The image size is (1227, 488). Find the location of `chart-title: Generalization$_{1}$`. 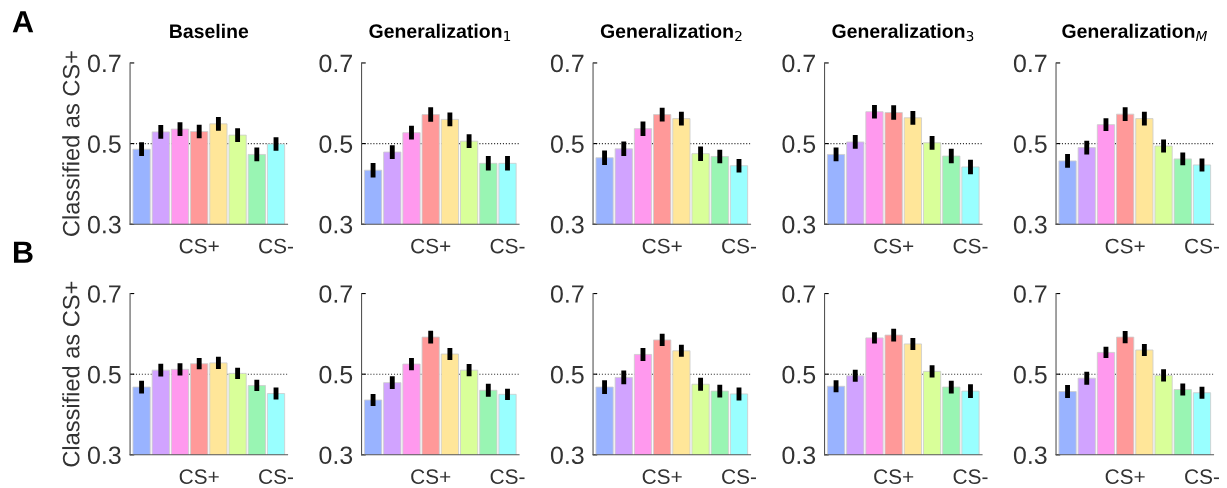

chart-title: Generalization$_{1}$ is located at coordinates (440, 32).